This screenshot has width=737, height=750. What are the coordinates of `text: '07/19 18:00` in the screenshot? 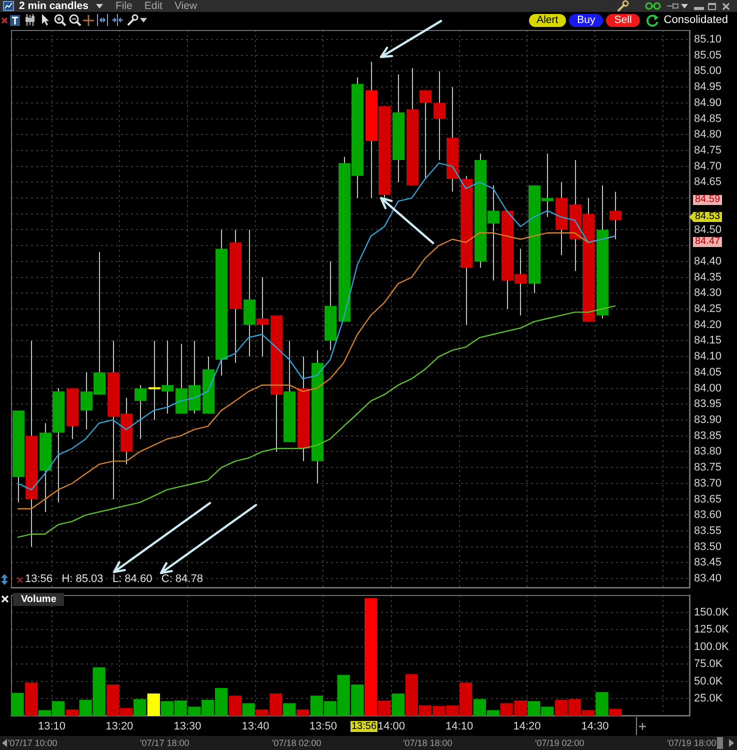 It's located at (691, 743).